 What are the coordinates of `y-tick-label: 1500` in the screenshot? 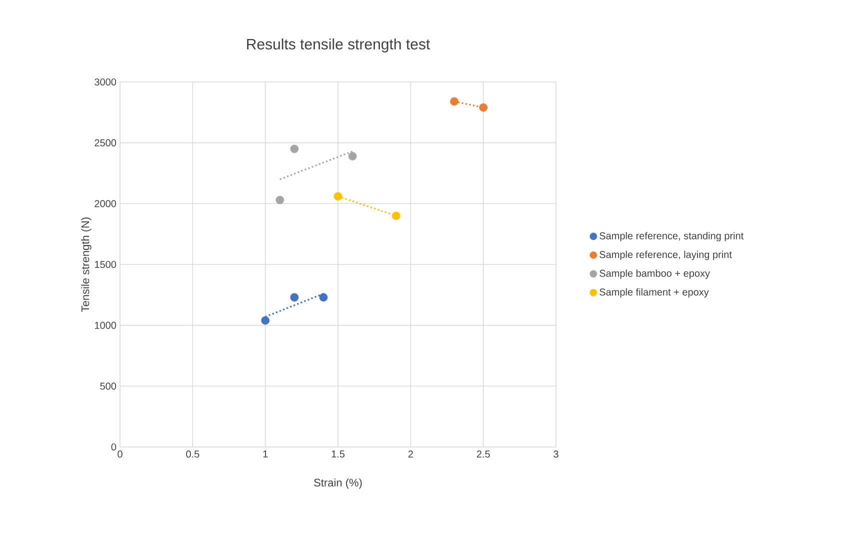 It's located at (105, 264).